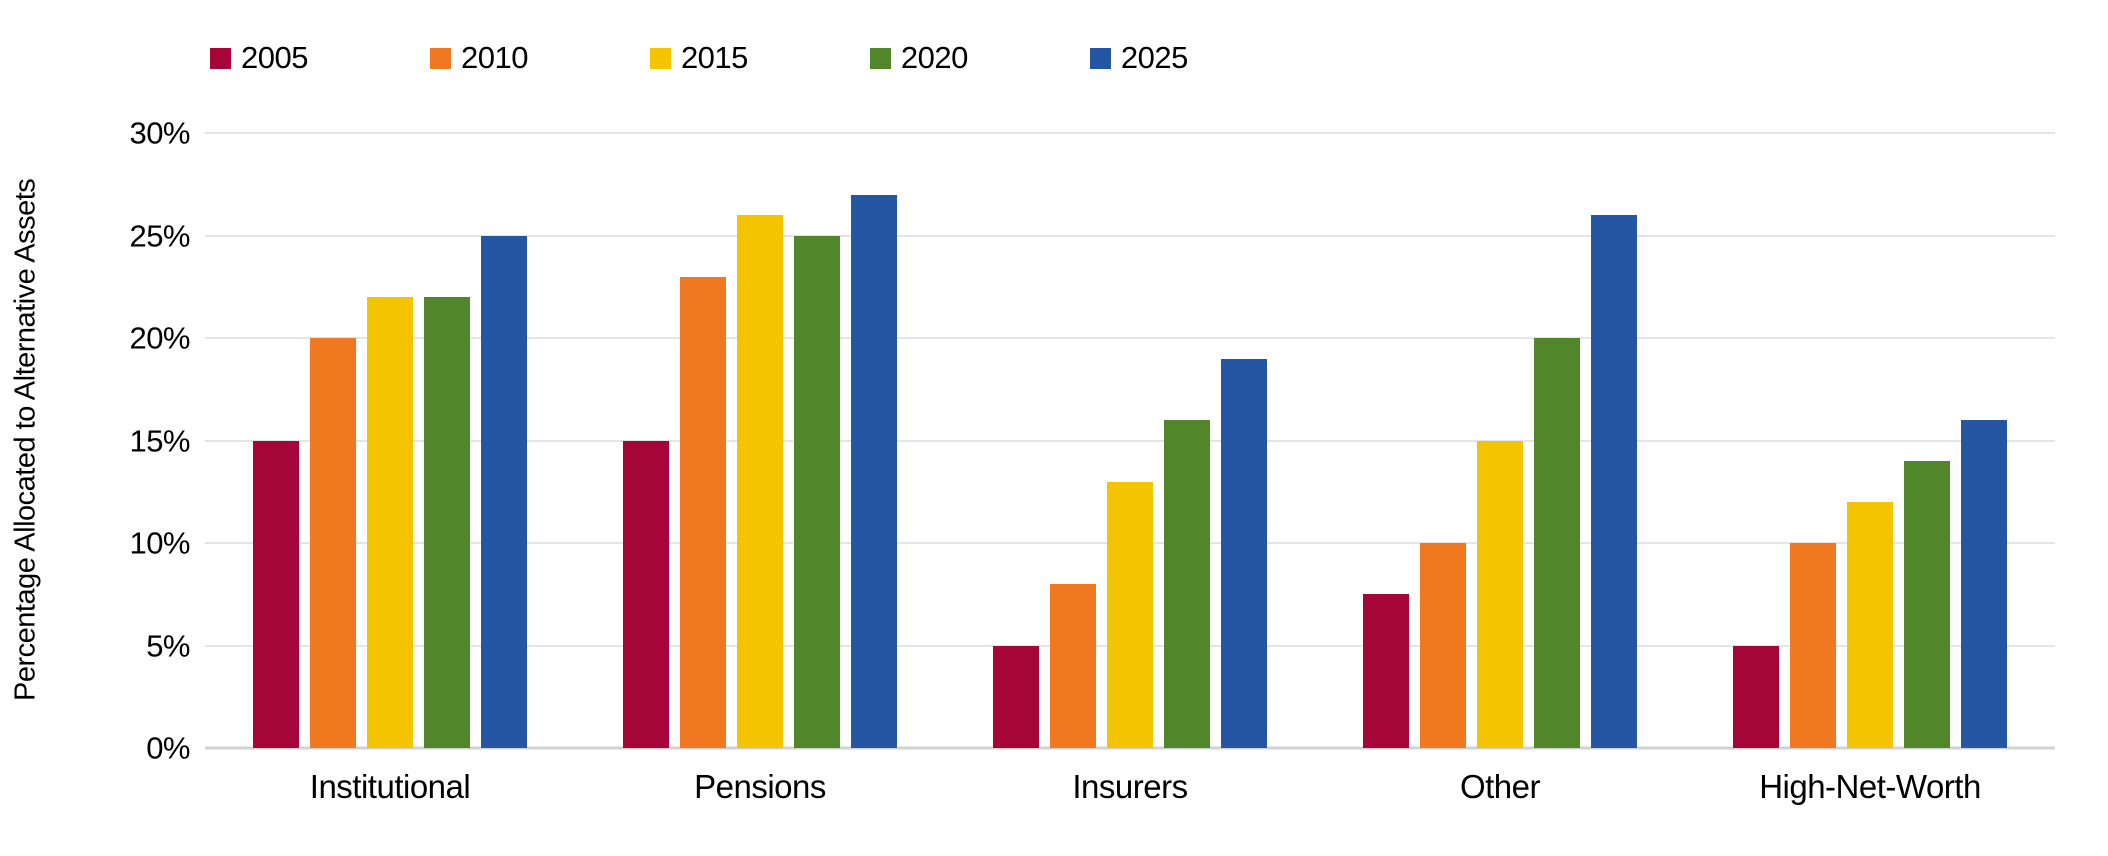  Describe the element at coordinates (1130, 614) in the screenshot. I see `bar-2015-Insurers` at that location.